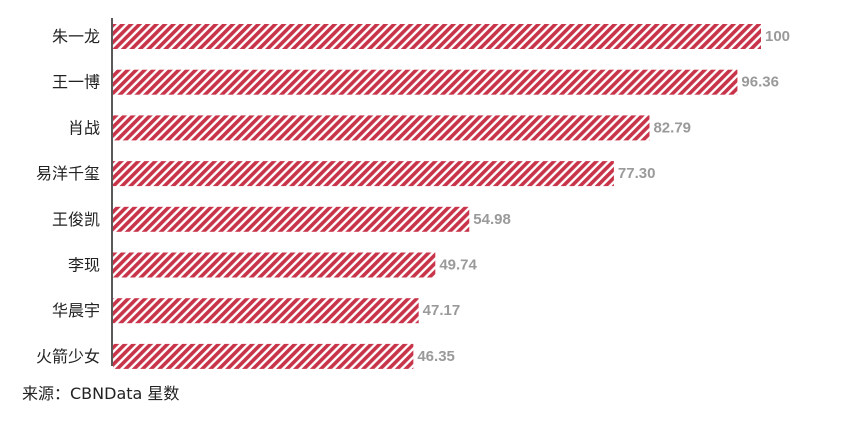 The width and height of the screenshot is (851, 423). What do you see at coordinates (76, 82) in the screenshot?
I see `category-label-1: 王一博` at bounding box center [76, 82].